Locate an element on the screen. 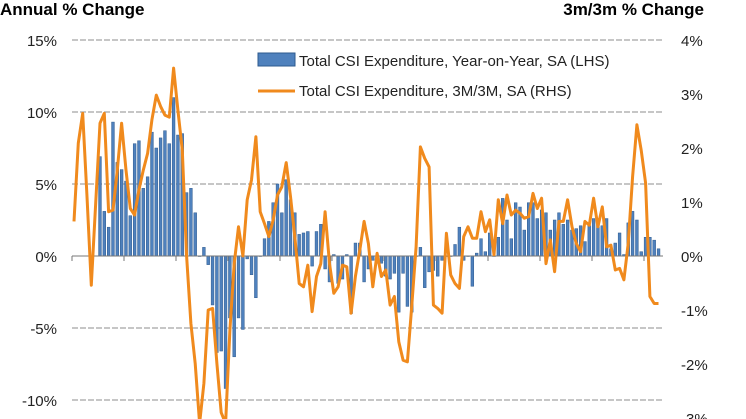 Image resolution: width=746 pixels, height=419 pixels. right-tick-label: 1% is located at coordinates (692, 203).